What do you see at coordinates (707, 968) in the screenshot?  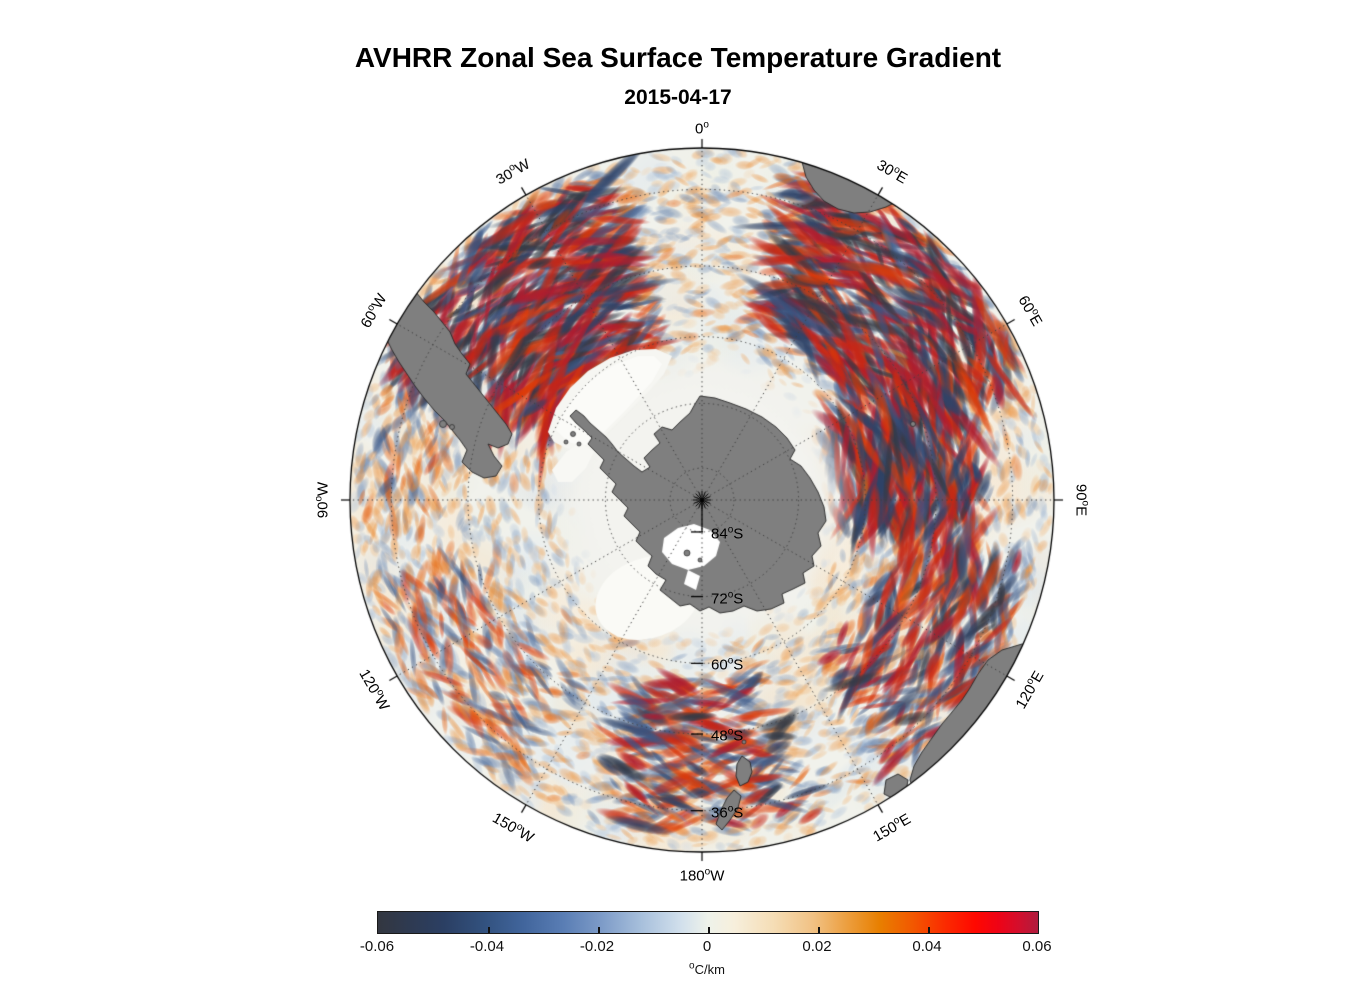 I see `colorbar-unit: oC/km` at bounding box center [707, 968].